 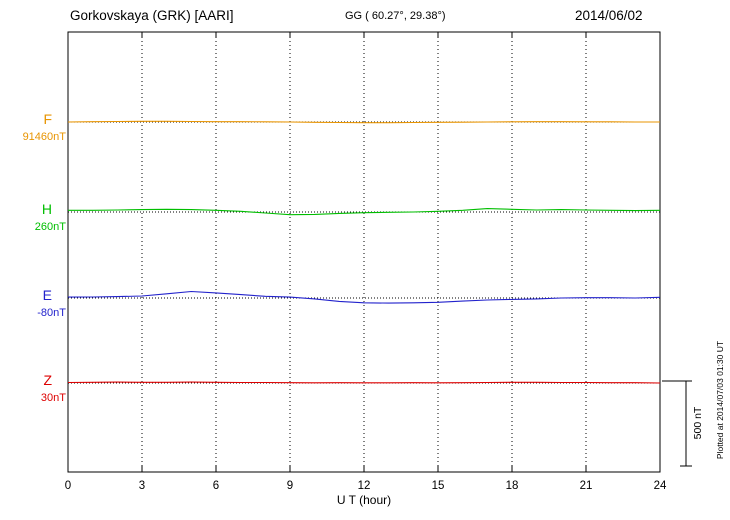 I want to click on x-tick-label-6: 6, so click(x=216, y=486).